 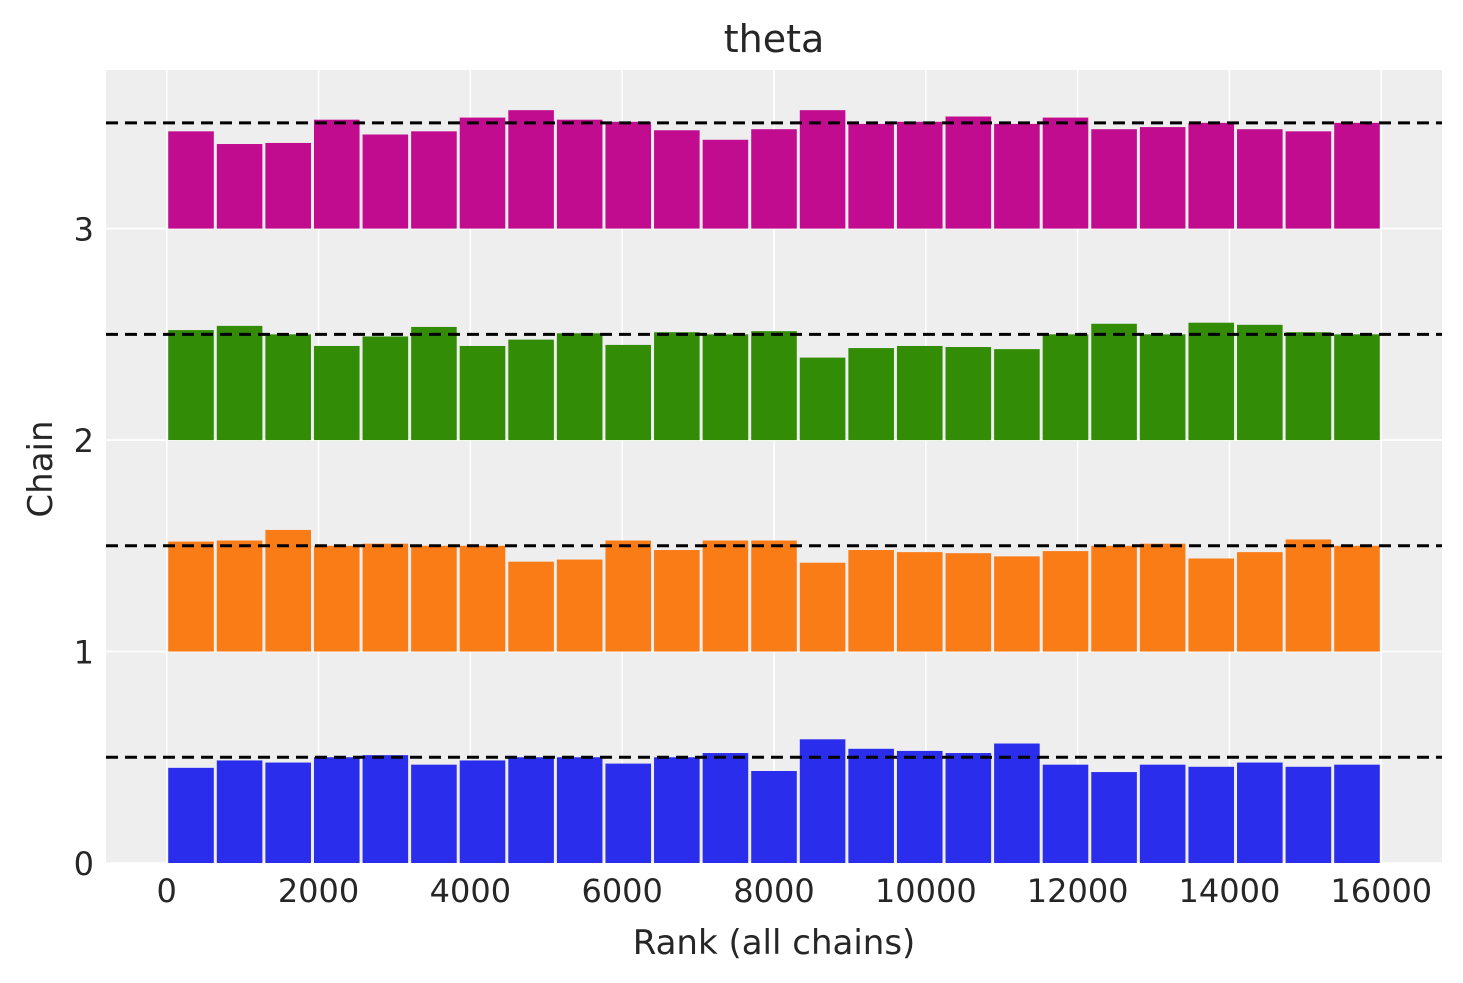 I want to click on x-tick-label: 16000, so click(x=1381, y=891).